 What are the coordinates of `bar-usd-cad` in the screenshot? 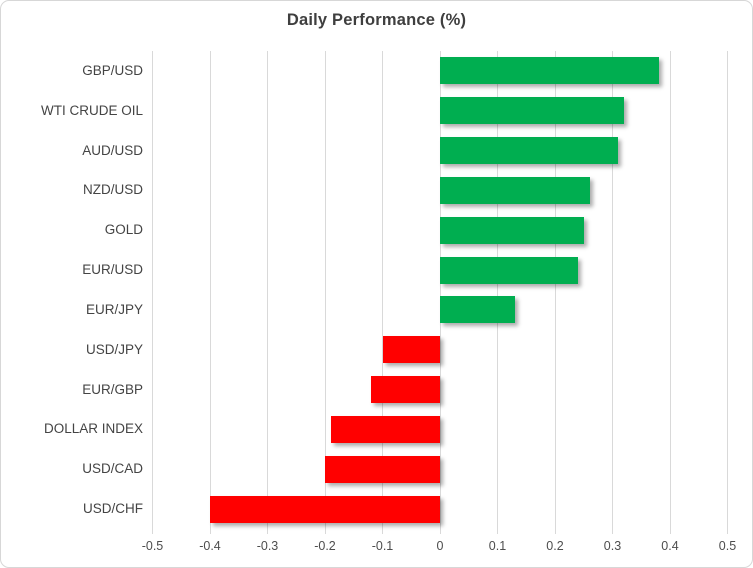 It's located at (382, 469).